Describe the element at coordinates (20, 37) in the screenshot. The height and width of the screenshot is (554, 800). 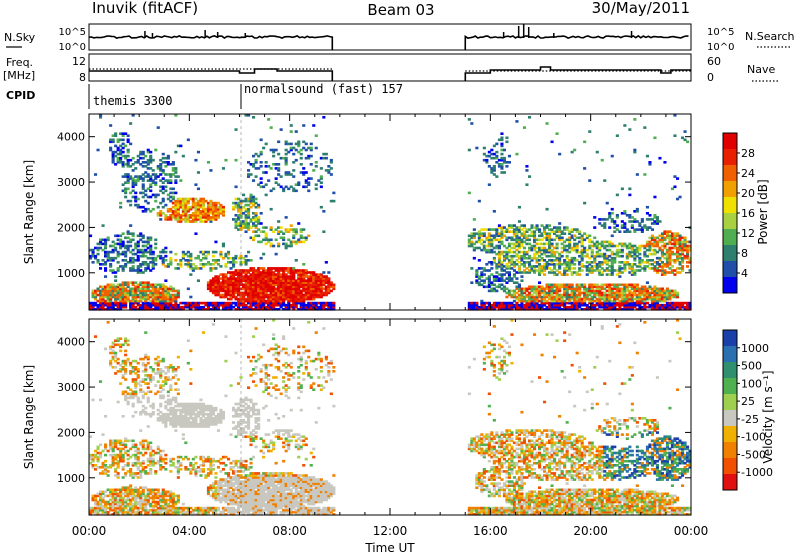
I see `nsky-label: N.Sky` at that location.